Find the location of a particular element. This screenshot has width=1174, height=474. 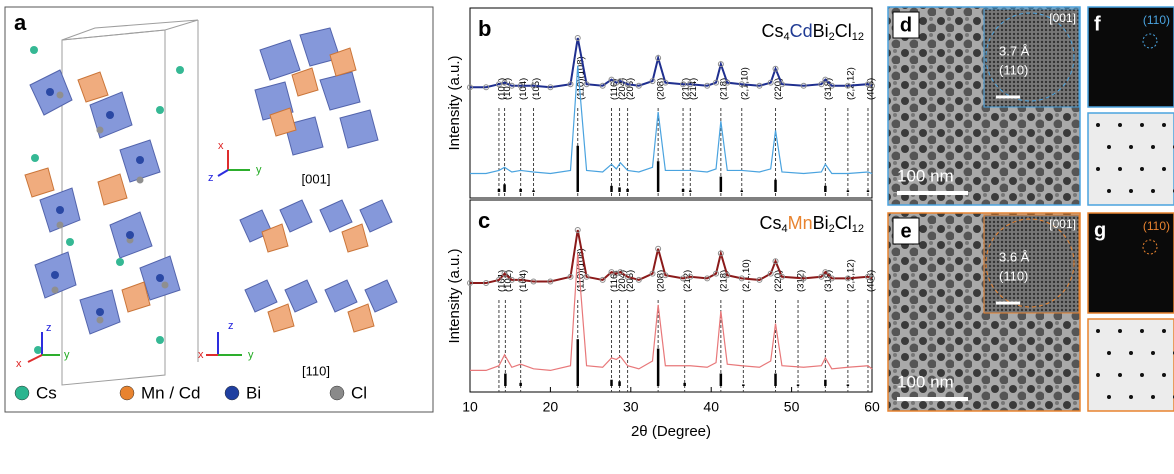

legend-label: Cl is located at coordinates (359, 392).